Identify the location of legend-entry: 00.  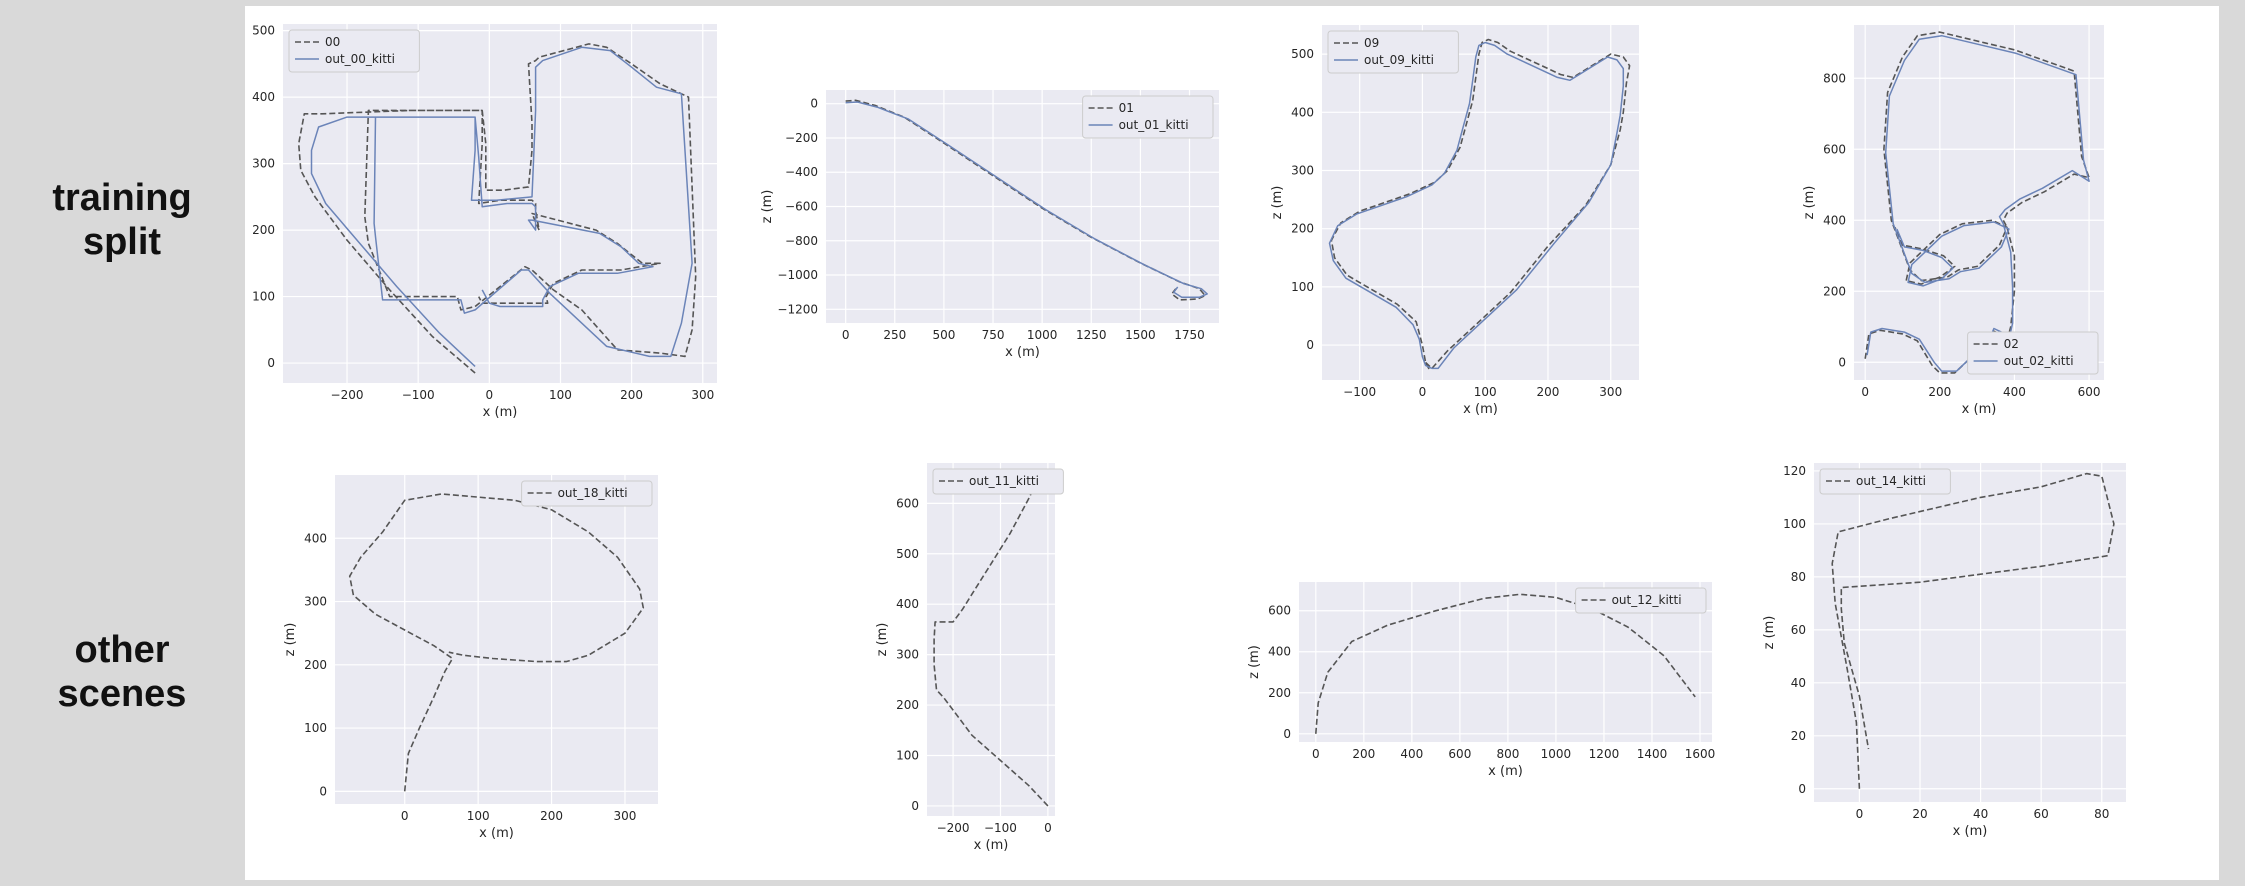
(332, 42).